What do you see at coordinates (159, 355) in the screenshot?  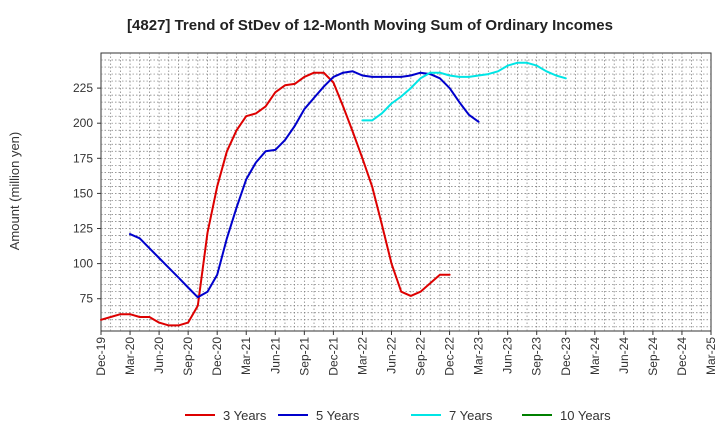 I see `x-tick-label: Jun-20` at bounding box center [159, 355].